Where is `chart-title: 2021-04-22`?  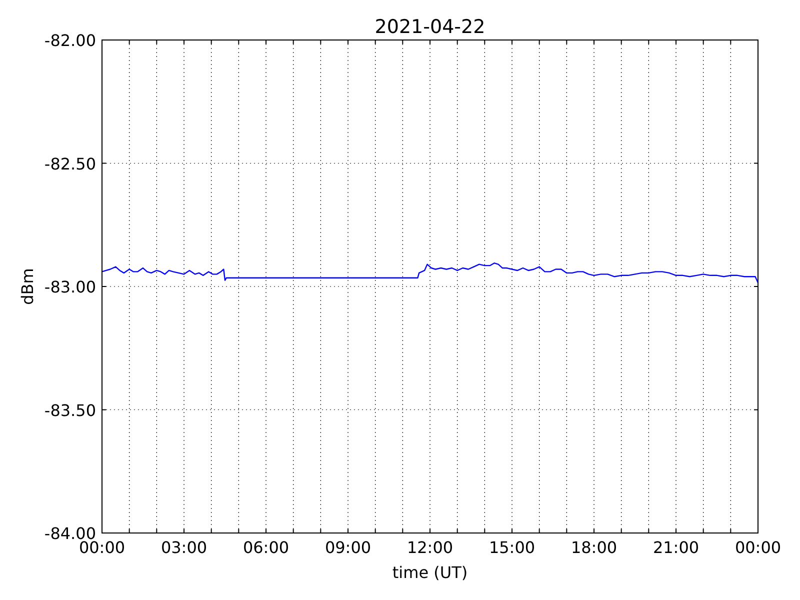 chart-title: 2021-04-22 is located at coordinates (430, 27).